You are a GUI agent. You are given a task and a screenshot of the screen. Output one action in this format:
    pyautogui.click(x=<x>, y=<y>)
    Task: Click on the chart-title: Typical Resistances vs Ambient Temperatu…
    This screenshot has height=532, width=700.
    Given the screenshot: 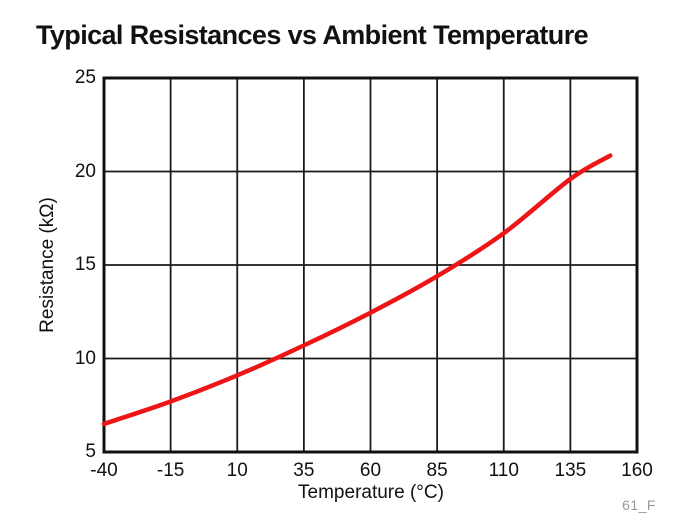 What is the action you would take?
    pyautogui.click(x=312, y=35)
    